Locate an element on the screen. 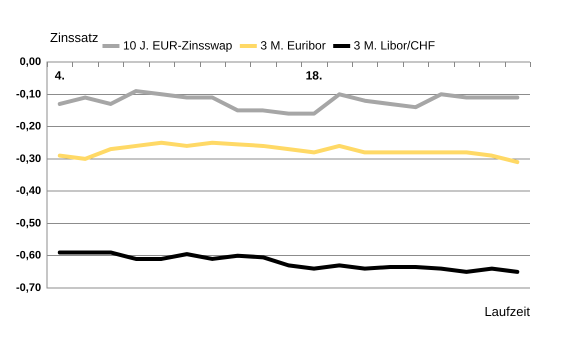 This screenshot has width=574, height=345. y-tick-label: -0,40 is located at coordinates (29, 191).